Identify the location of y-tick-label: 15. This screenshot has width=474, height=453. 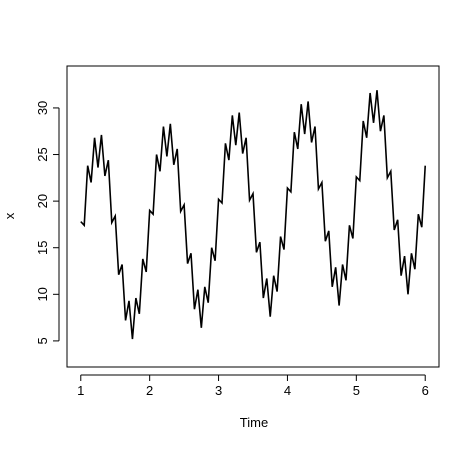
(42, 247).